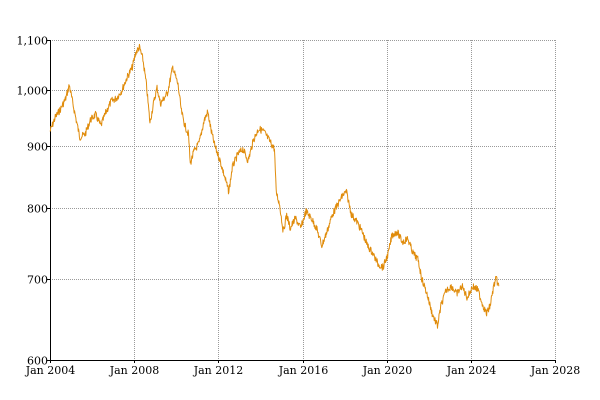 This screenshot has height=400, width=600. I want to click on y-tick-label: 700, so click(37, 280).